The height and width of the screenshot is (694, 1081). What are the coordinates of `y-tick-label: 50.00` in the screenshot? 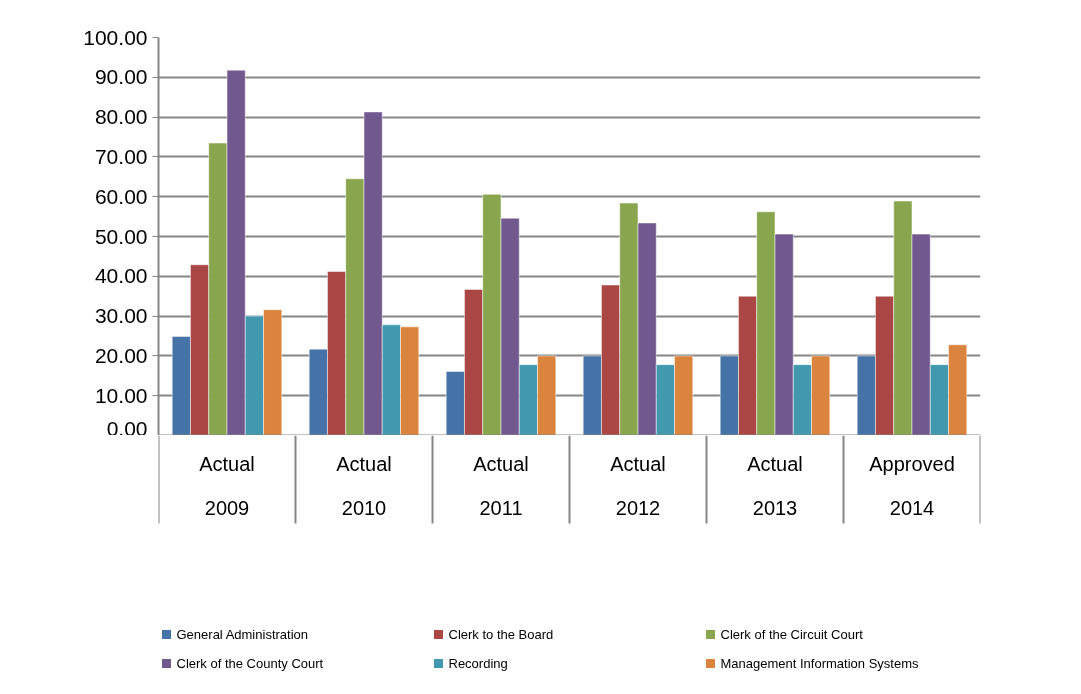 It's located at (121, 236).